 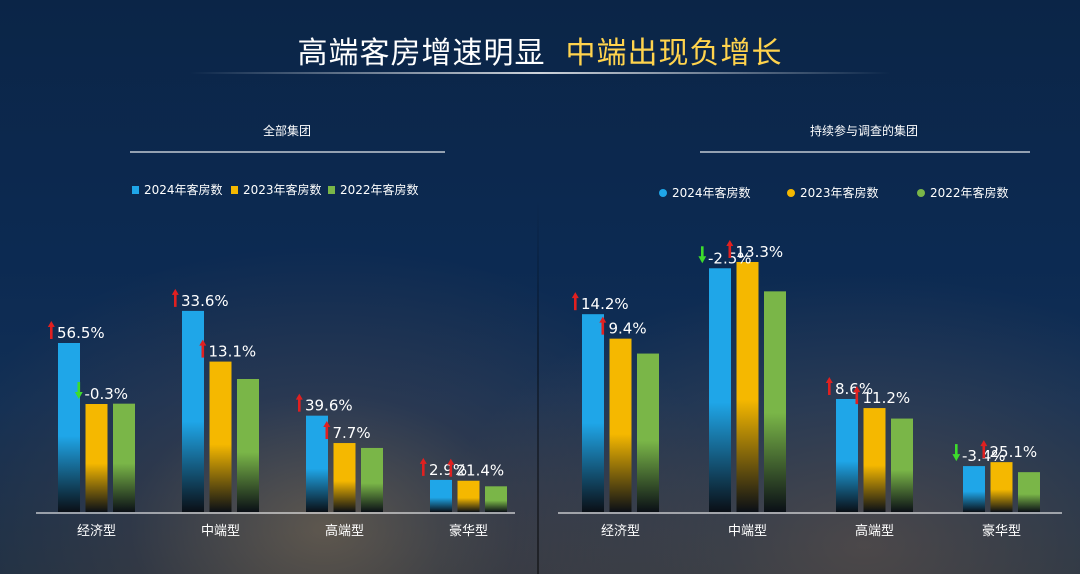 What do you see at coordinates (421, 53) in the screenshot?
I see `title-part-1: 高端客房增速明显` at bounding box center [421, 53].